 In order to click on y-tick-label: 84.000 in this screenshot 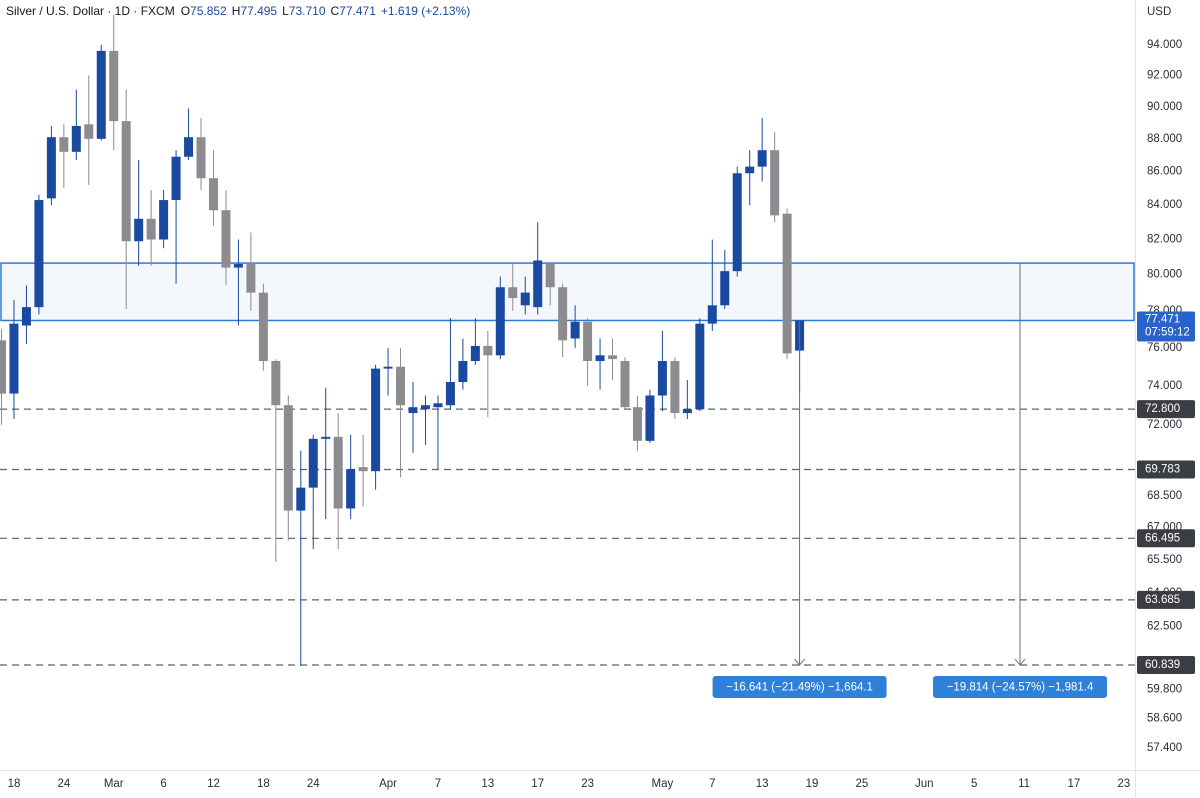, I will do `click(1164, 205)`.